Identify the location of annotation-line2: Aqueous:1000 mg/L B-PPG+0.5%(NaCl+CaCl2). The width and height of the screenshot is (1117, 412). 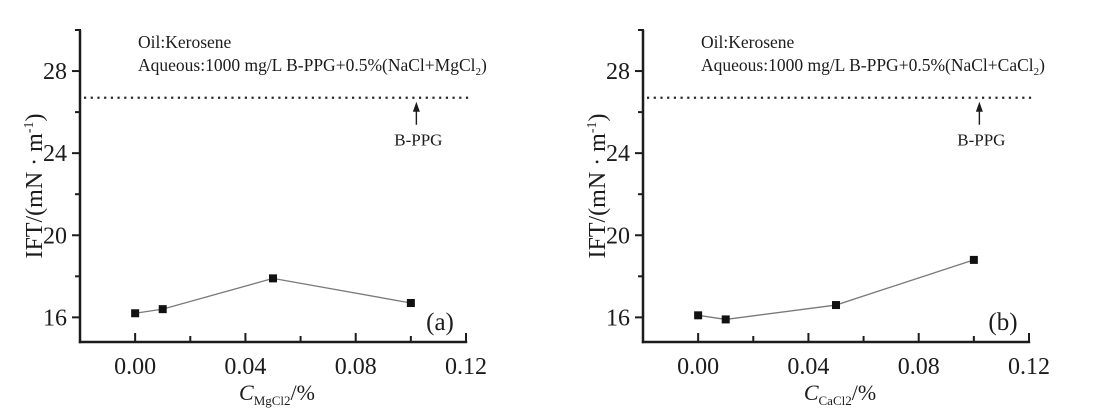
(873, 66).